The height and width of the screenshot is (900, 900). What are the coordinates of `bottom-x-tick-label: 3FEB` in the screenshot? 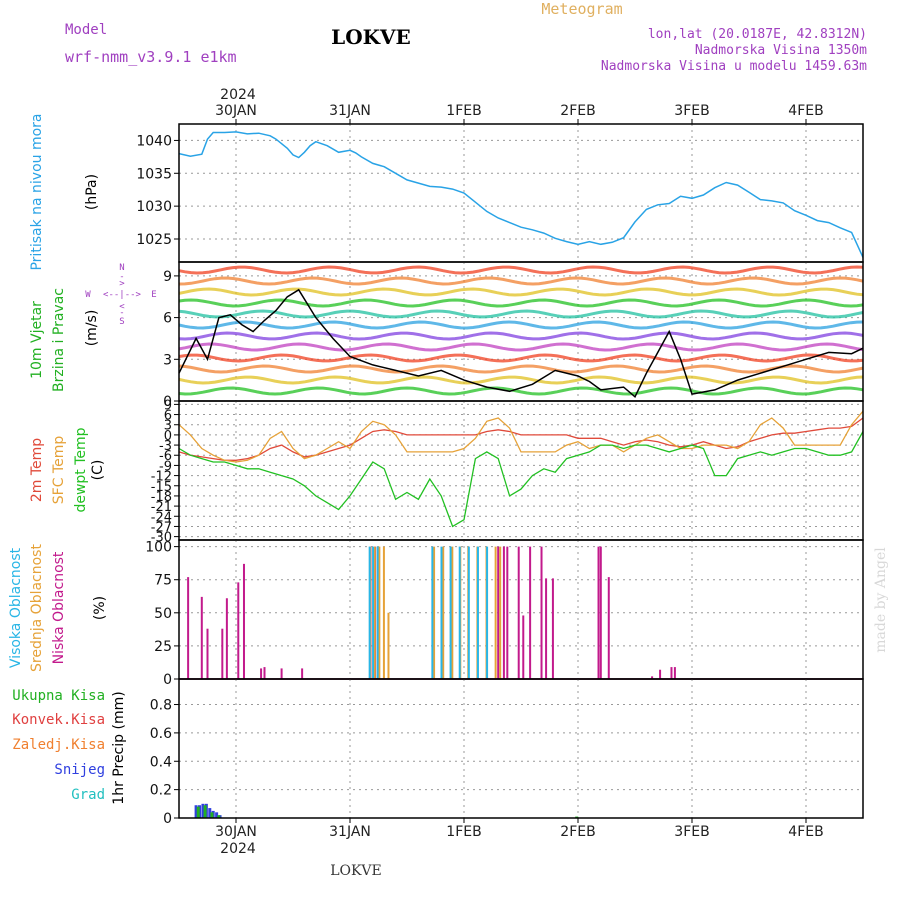 It's located at (691, 832).